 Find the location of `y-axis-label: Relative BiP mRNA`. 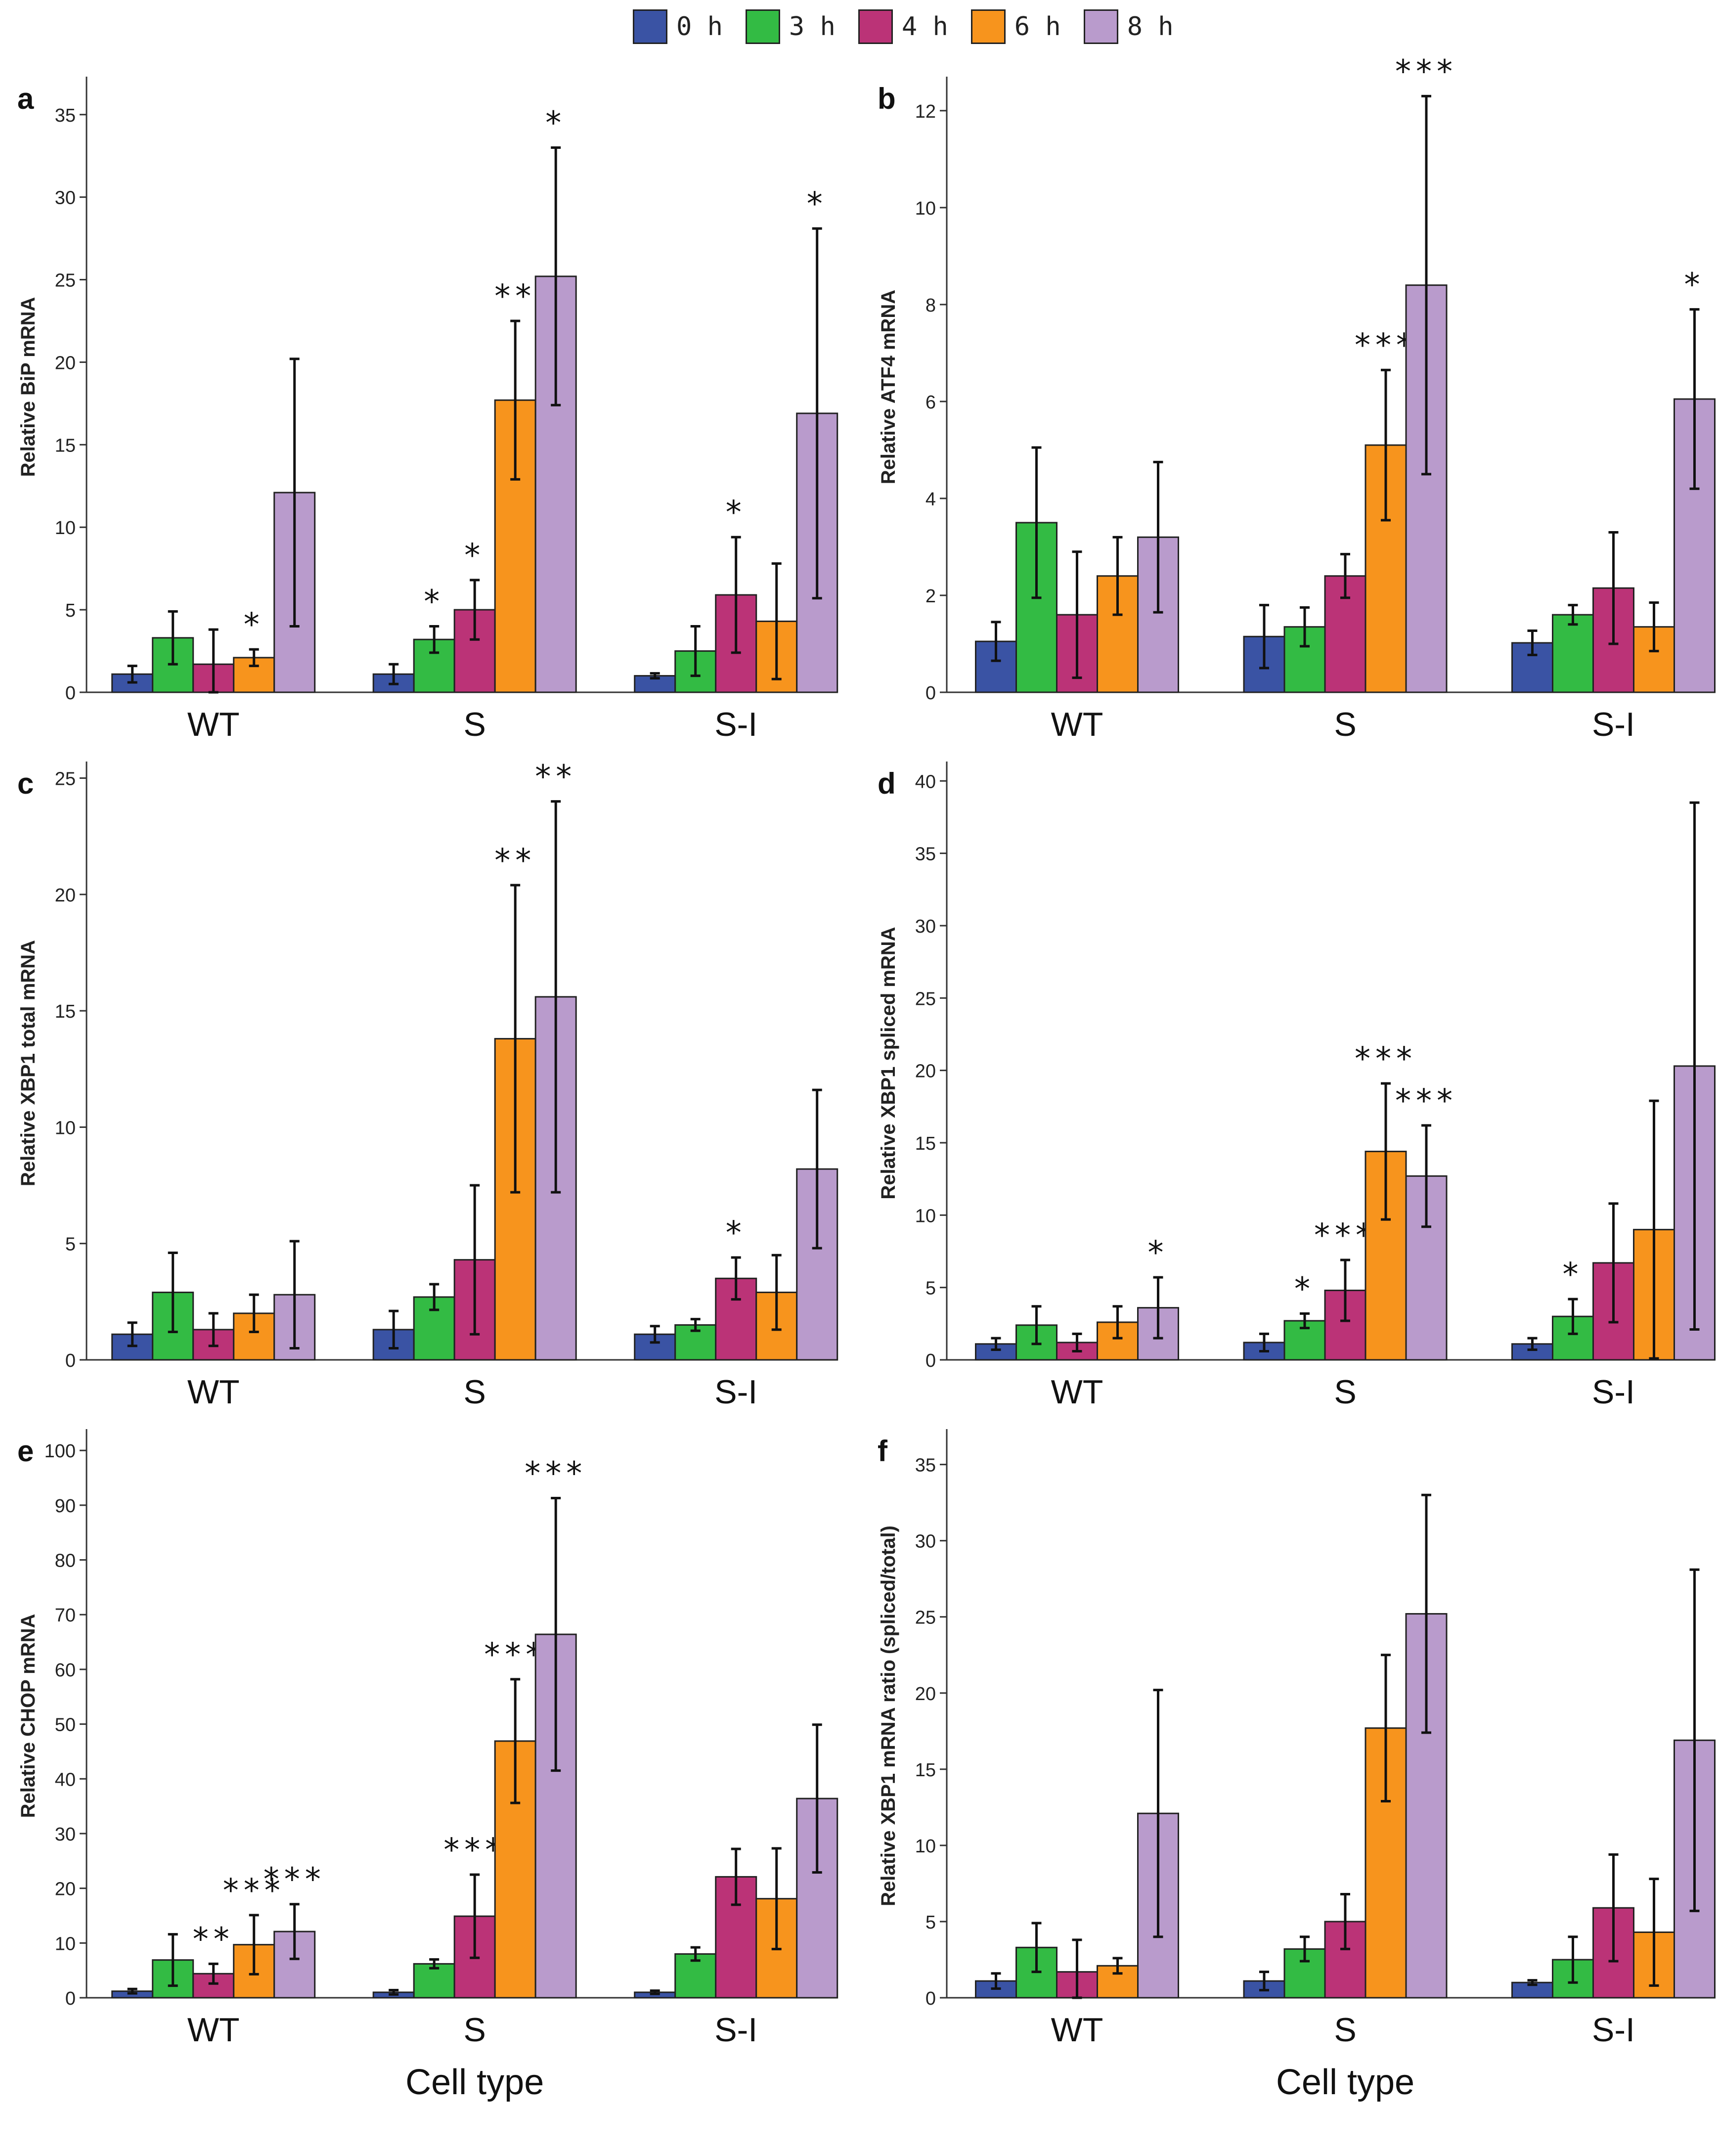

y-axis-label: Relative BiP mRNA is located at coordinates (28, 387).